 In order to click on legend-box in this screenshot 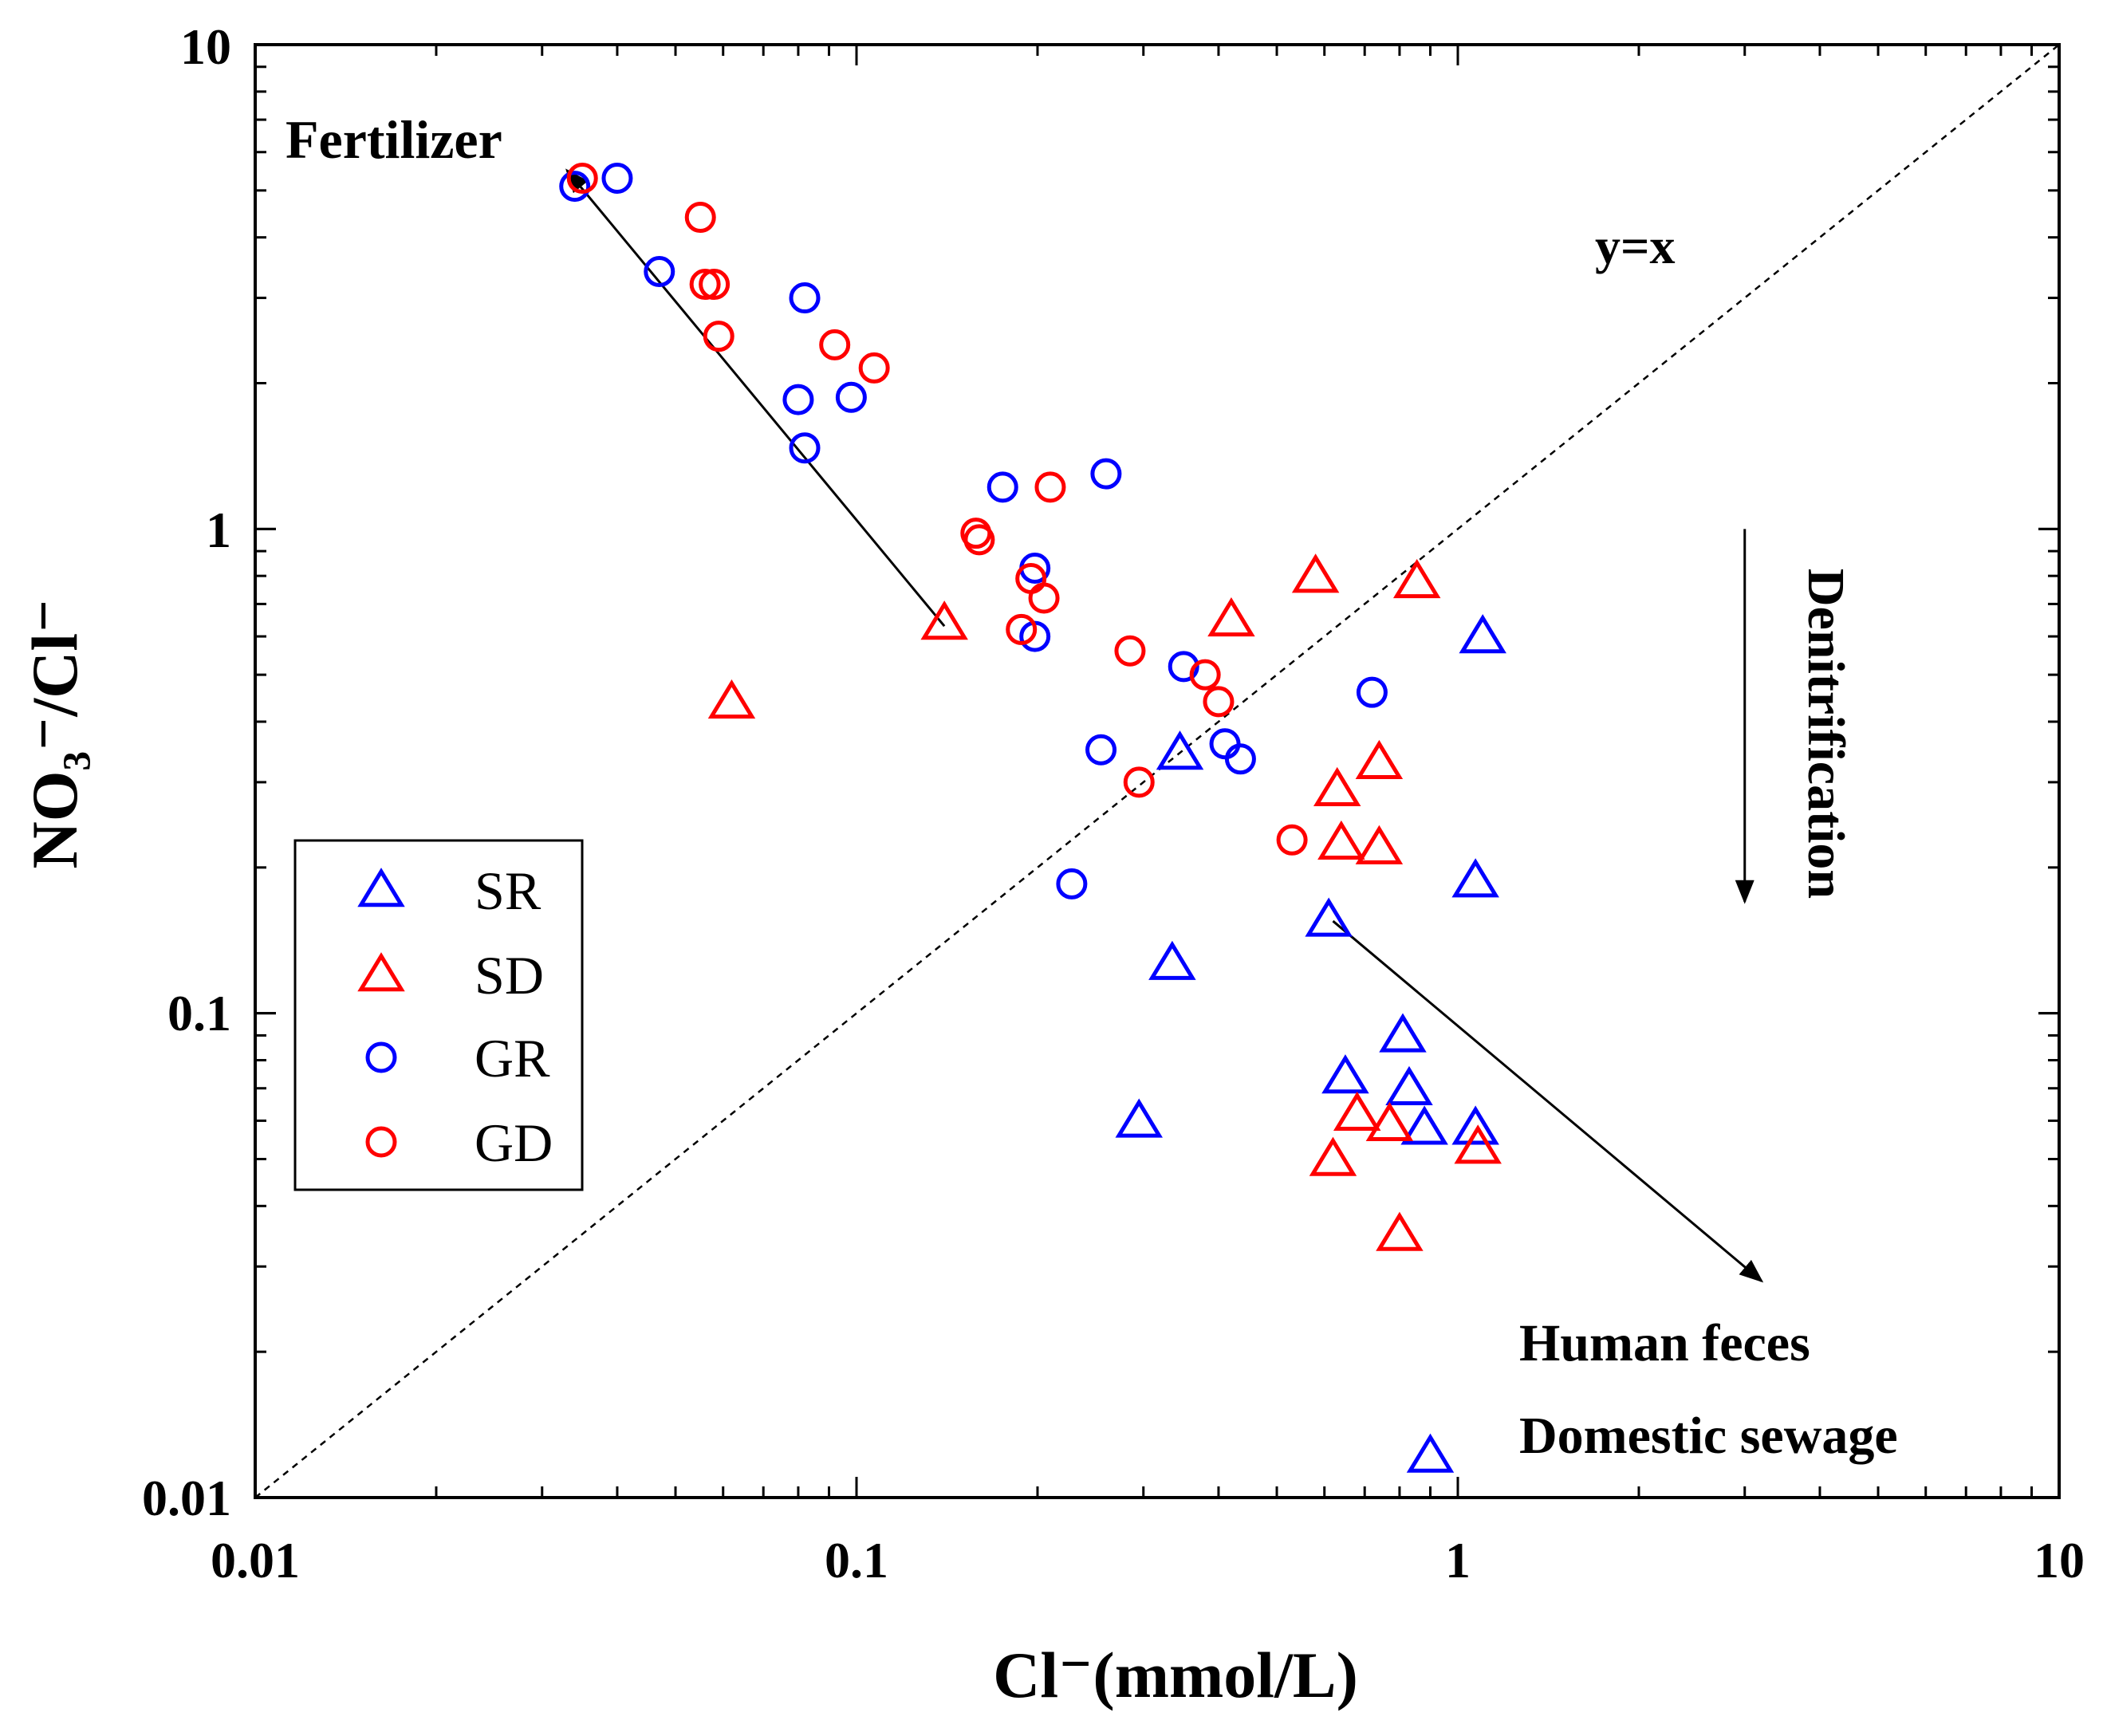, I will do `click(438, 1015)`.